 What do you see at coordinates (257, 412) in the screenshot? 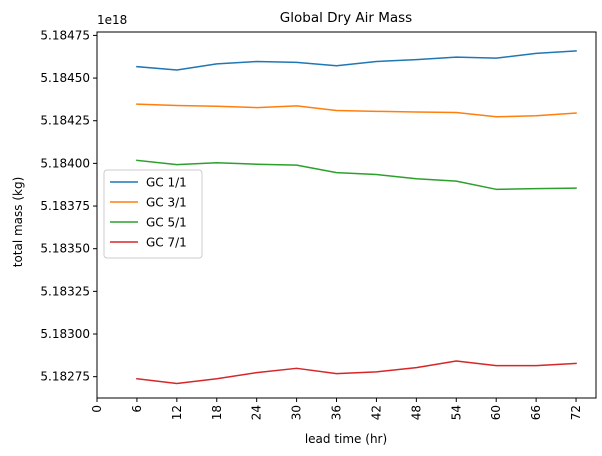
I see `x-tick-label: 24` at bounding box center [257, 412].